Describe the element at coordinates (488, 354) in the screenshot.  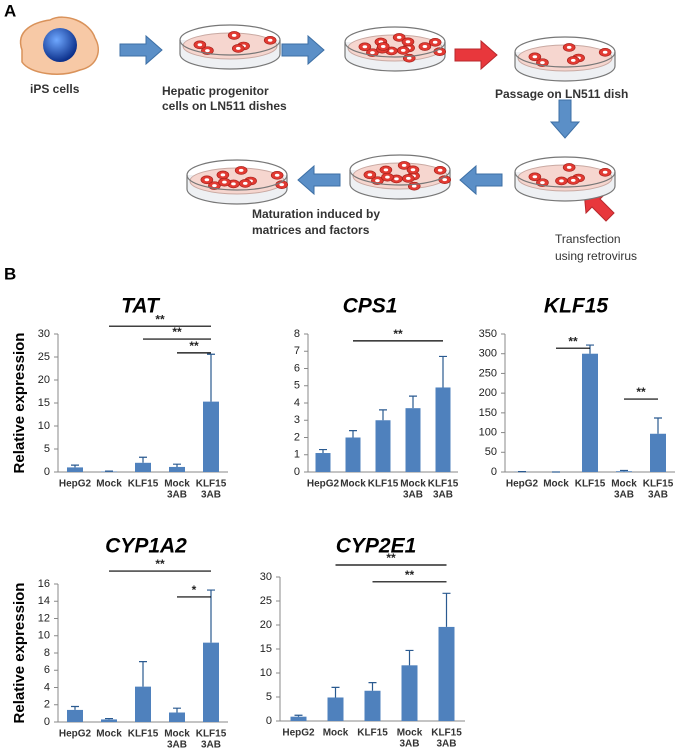
I see `y-tick-label: 300` at that location.